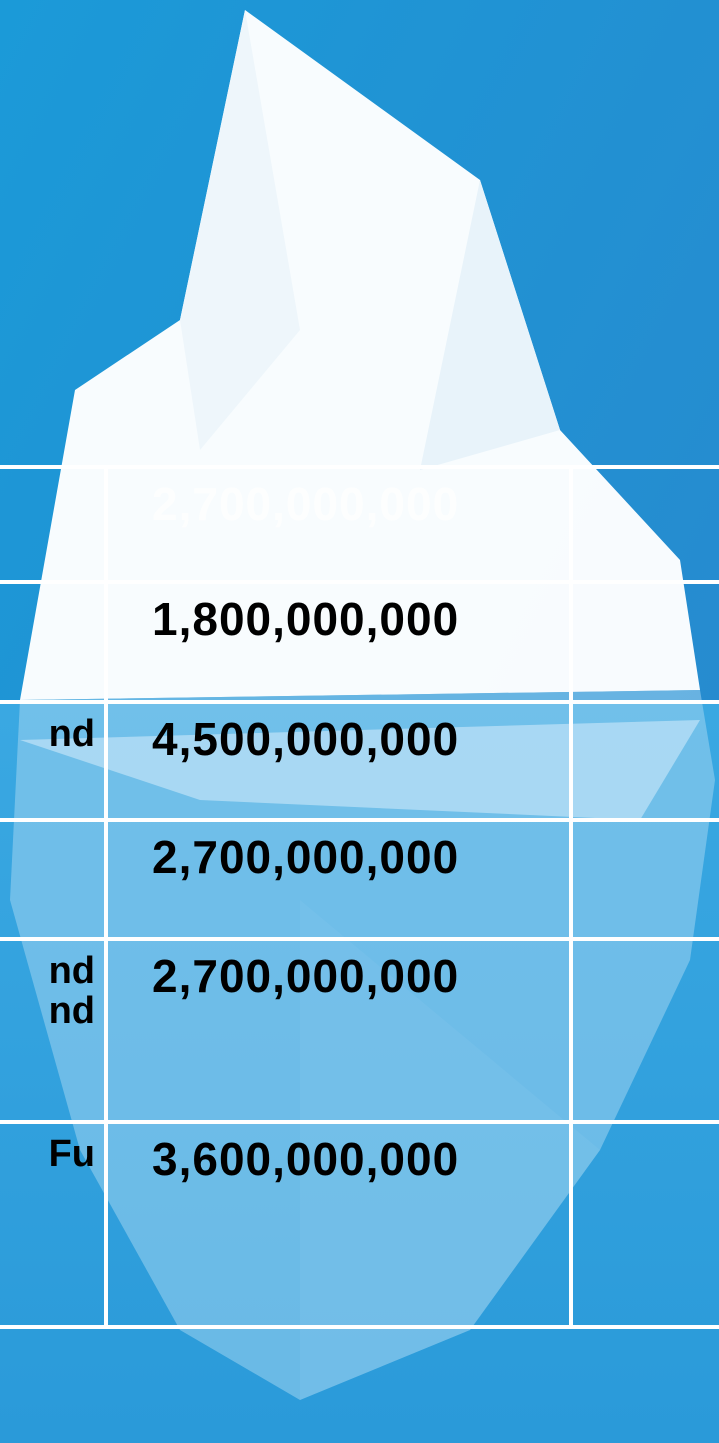 This screenshot has width=719, height=1443. Describe the element at coordinates (71, 734) in the screenshot. I see `row-label: nd` at that location.